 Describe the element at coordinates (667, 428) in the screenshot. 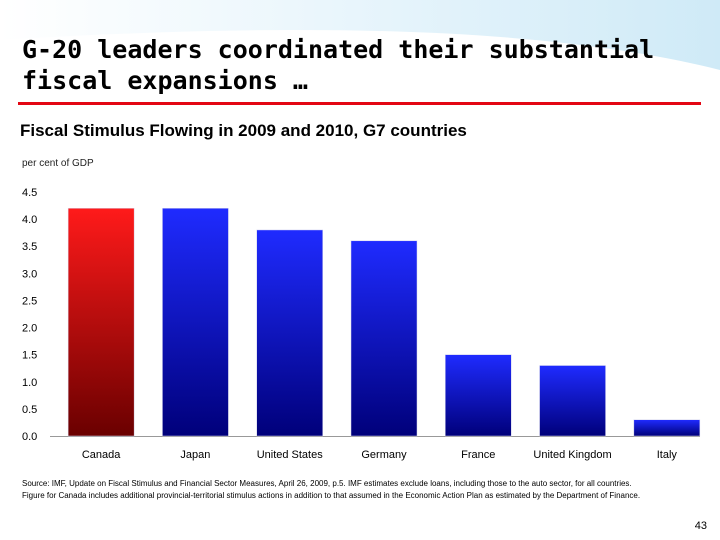

I see `bar-italy` at that location.